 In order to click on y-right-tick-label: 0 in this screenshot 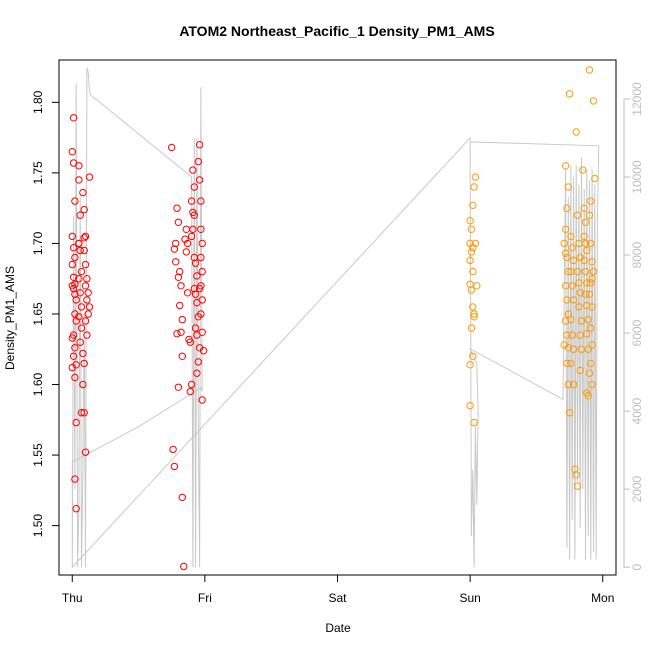, I will do `click(637, 567)`.